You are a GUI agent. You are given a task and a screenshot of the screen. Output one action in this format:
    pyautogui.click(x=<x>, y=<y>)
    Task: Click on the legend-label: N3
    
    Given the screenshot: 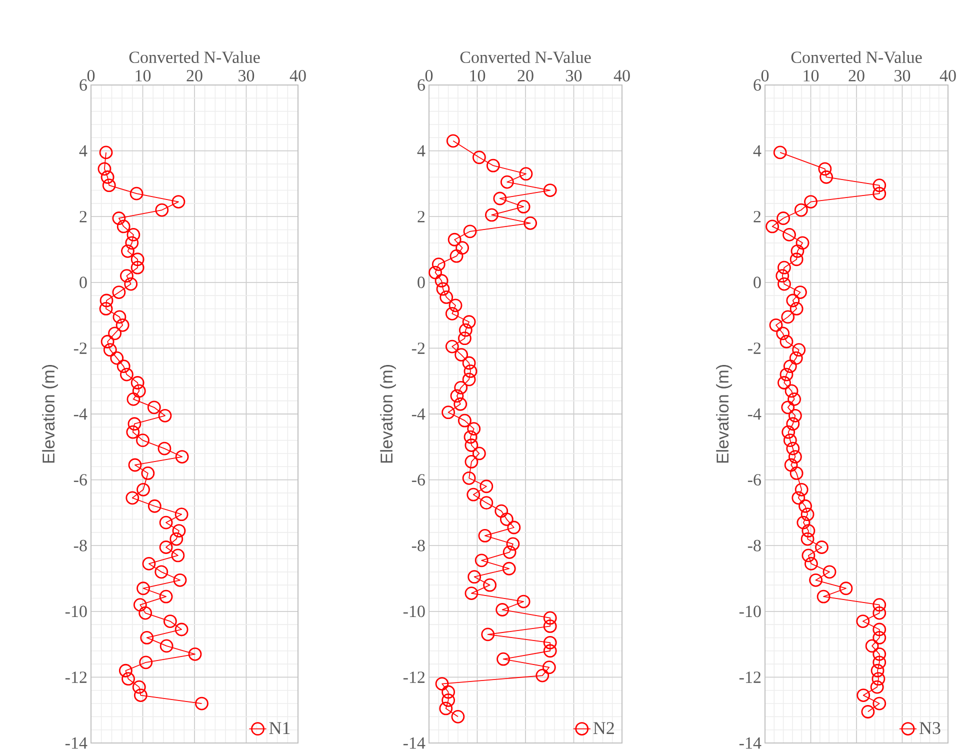 What is the action you would take?
    pyautogui.click(x=929, y=728)
    